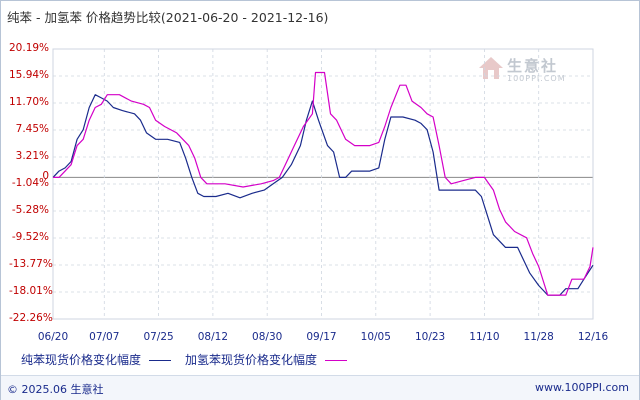 Image resolution: width=640 pixels, height=400 pixels. Describe the element at coordinates (158, 337) in the screenshot. I see `x-tick-label: 07/25` at that location.